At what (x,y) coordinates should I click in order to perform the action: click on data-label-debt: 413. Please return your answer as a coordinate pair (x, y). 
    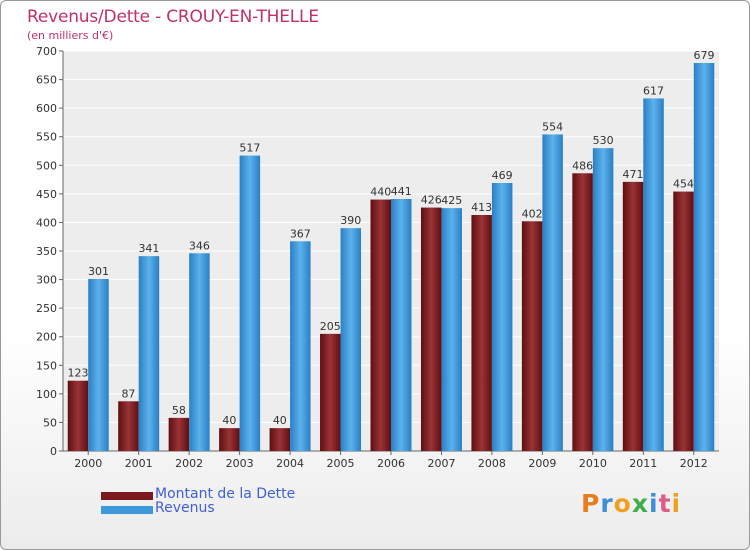
    Looking at the image, I should click on (481, 207).